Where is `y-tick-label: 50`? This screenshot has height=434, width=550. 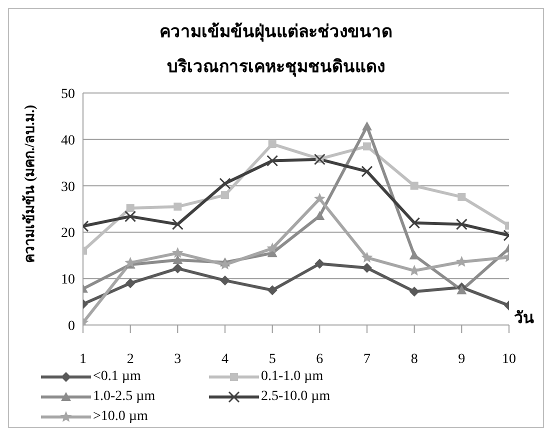 y-tick-label: 50 is located at coordinates (68, 94).